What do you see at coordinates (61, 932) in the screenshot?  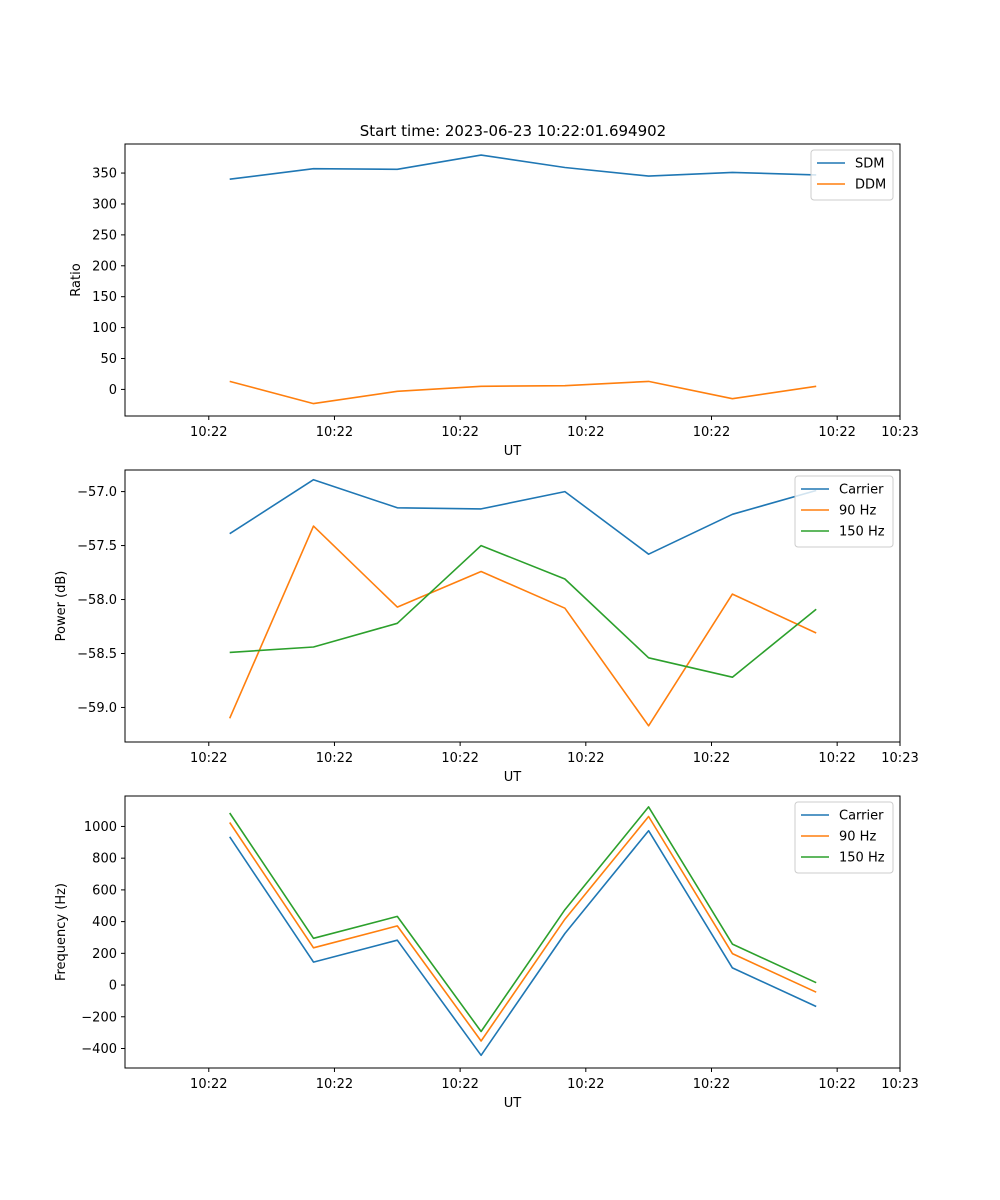 I see `y-axis-label: Frequency (Hz)` at bounding box center [61, 932].